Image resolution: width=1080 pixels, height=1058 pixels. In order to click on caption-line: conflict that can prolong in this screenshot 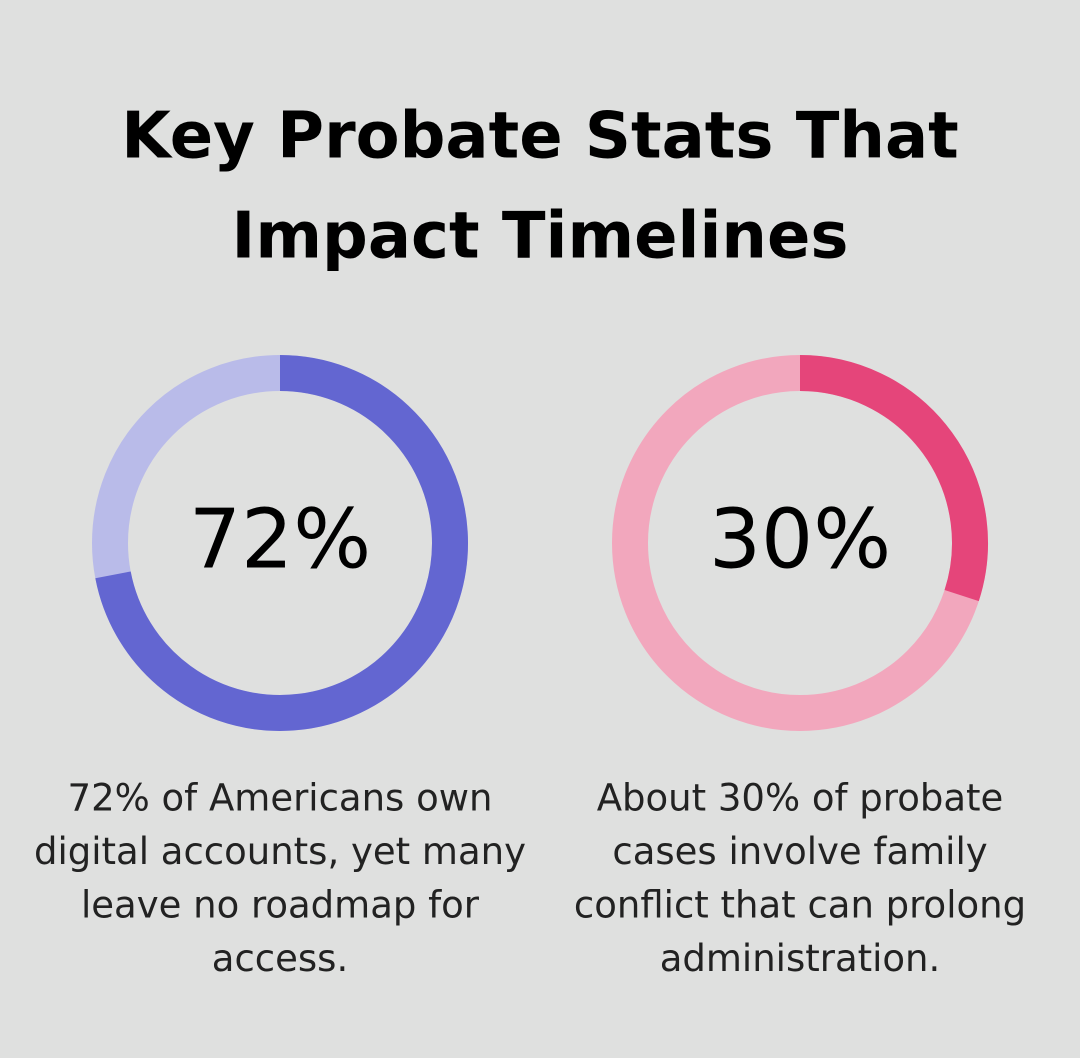, I will do `click(800, 905)`.